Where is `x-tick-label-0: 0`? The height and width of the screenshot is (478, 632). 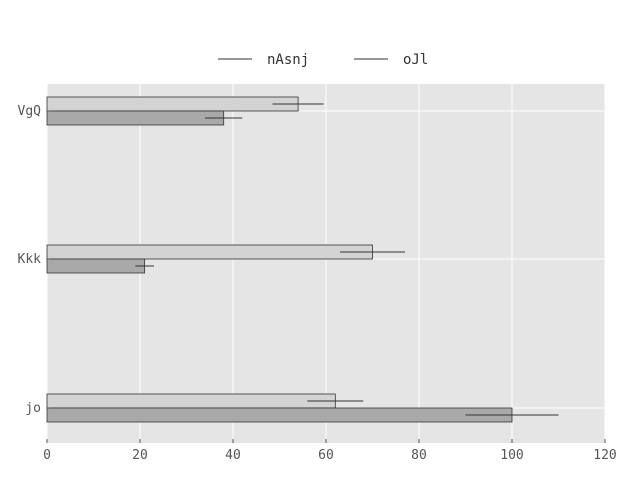 x-tick-label-0: 0 is located at coordinates (47, 455).